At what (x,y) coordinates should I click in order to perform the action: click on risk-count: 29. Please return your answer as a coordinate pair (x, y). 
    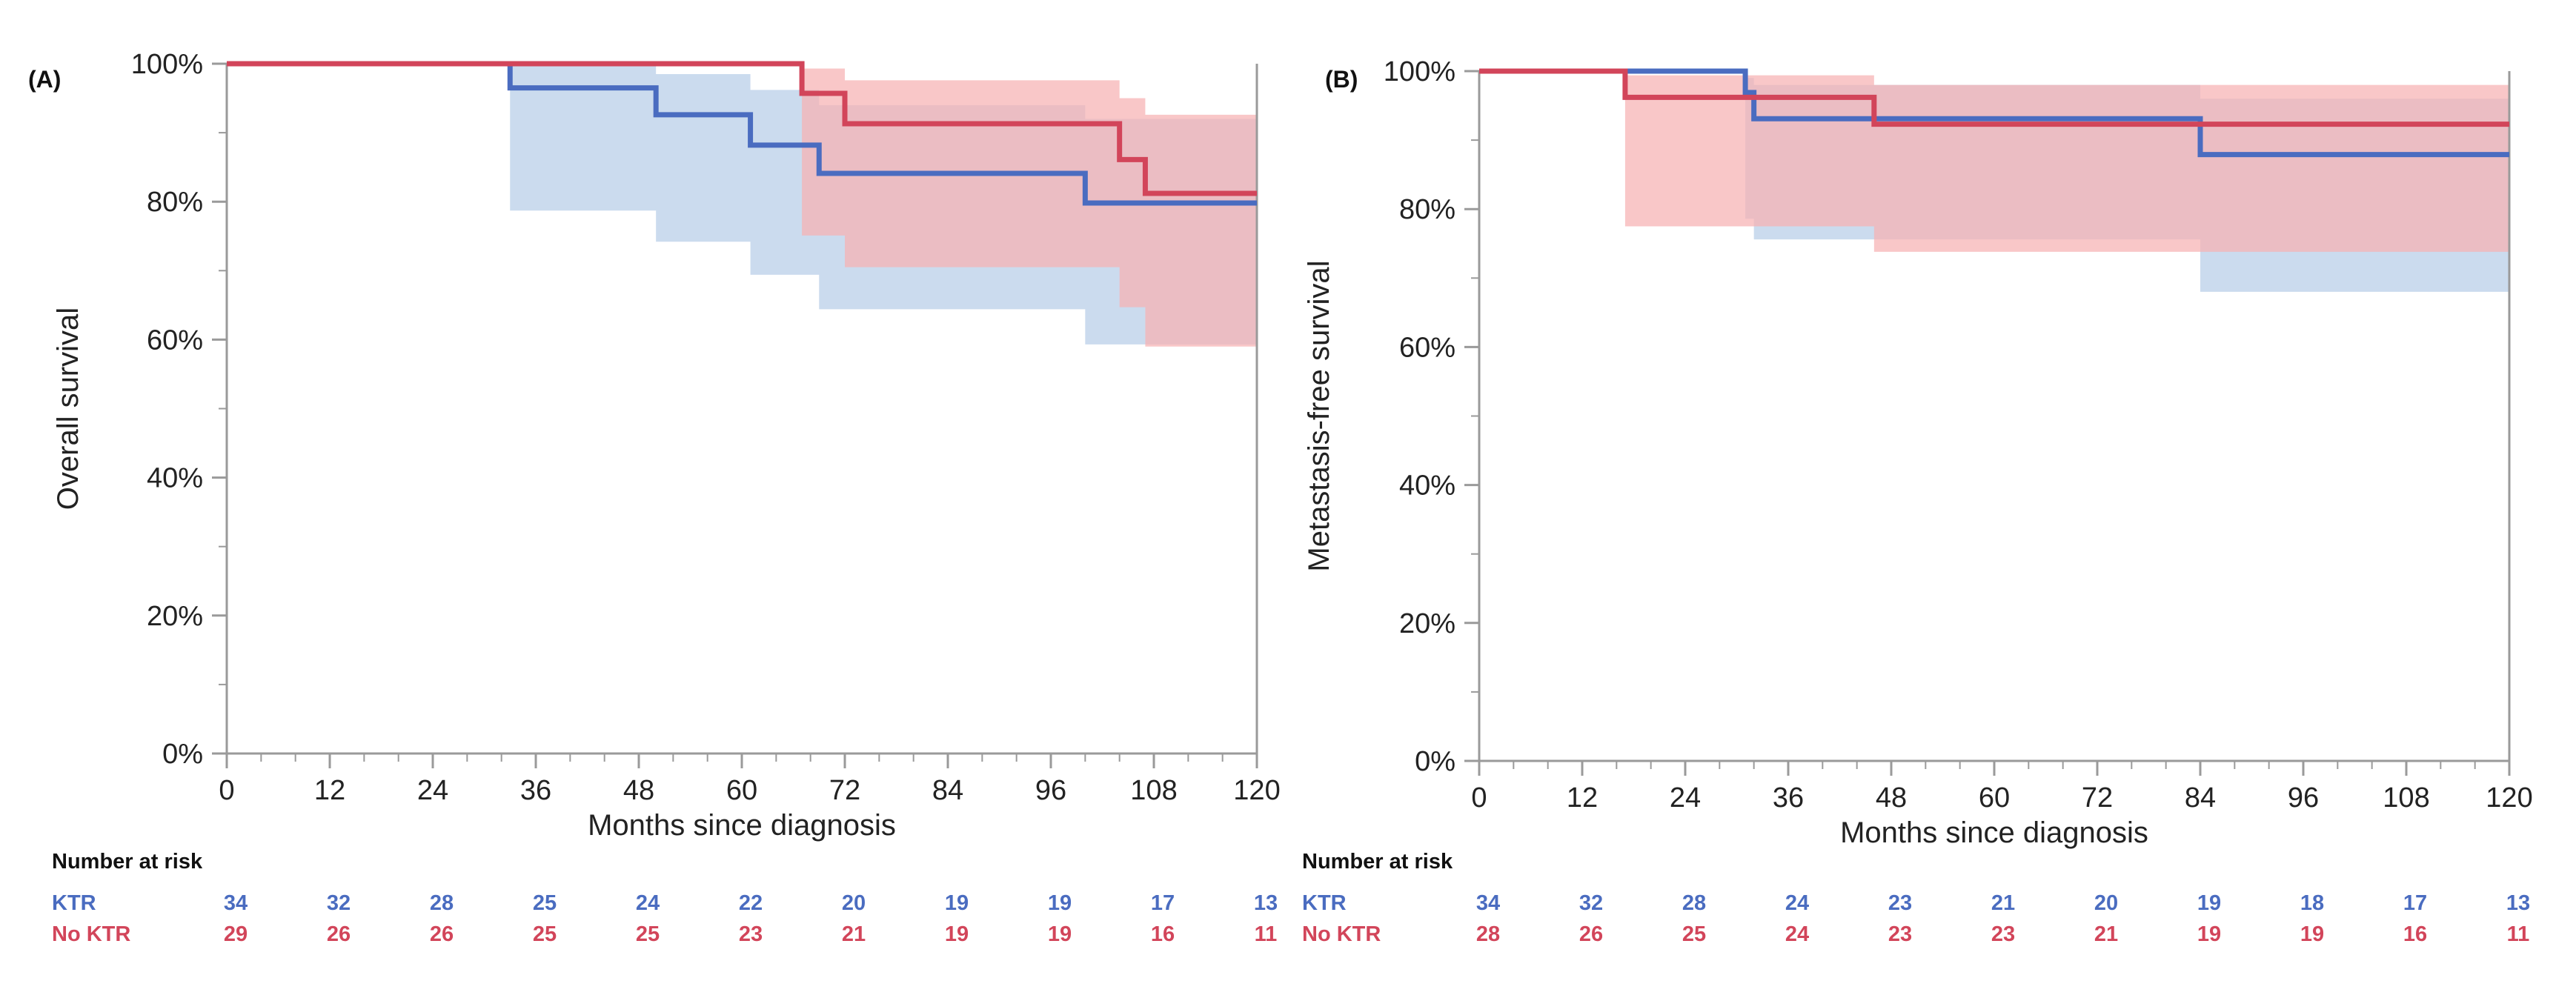
    Looking at the image, I should click on (236, 934).